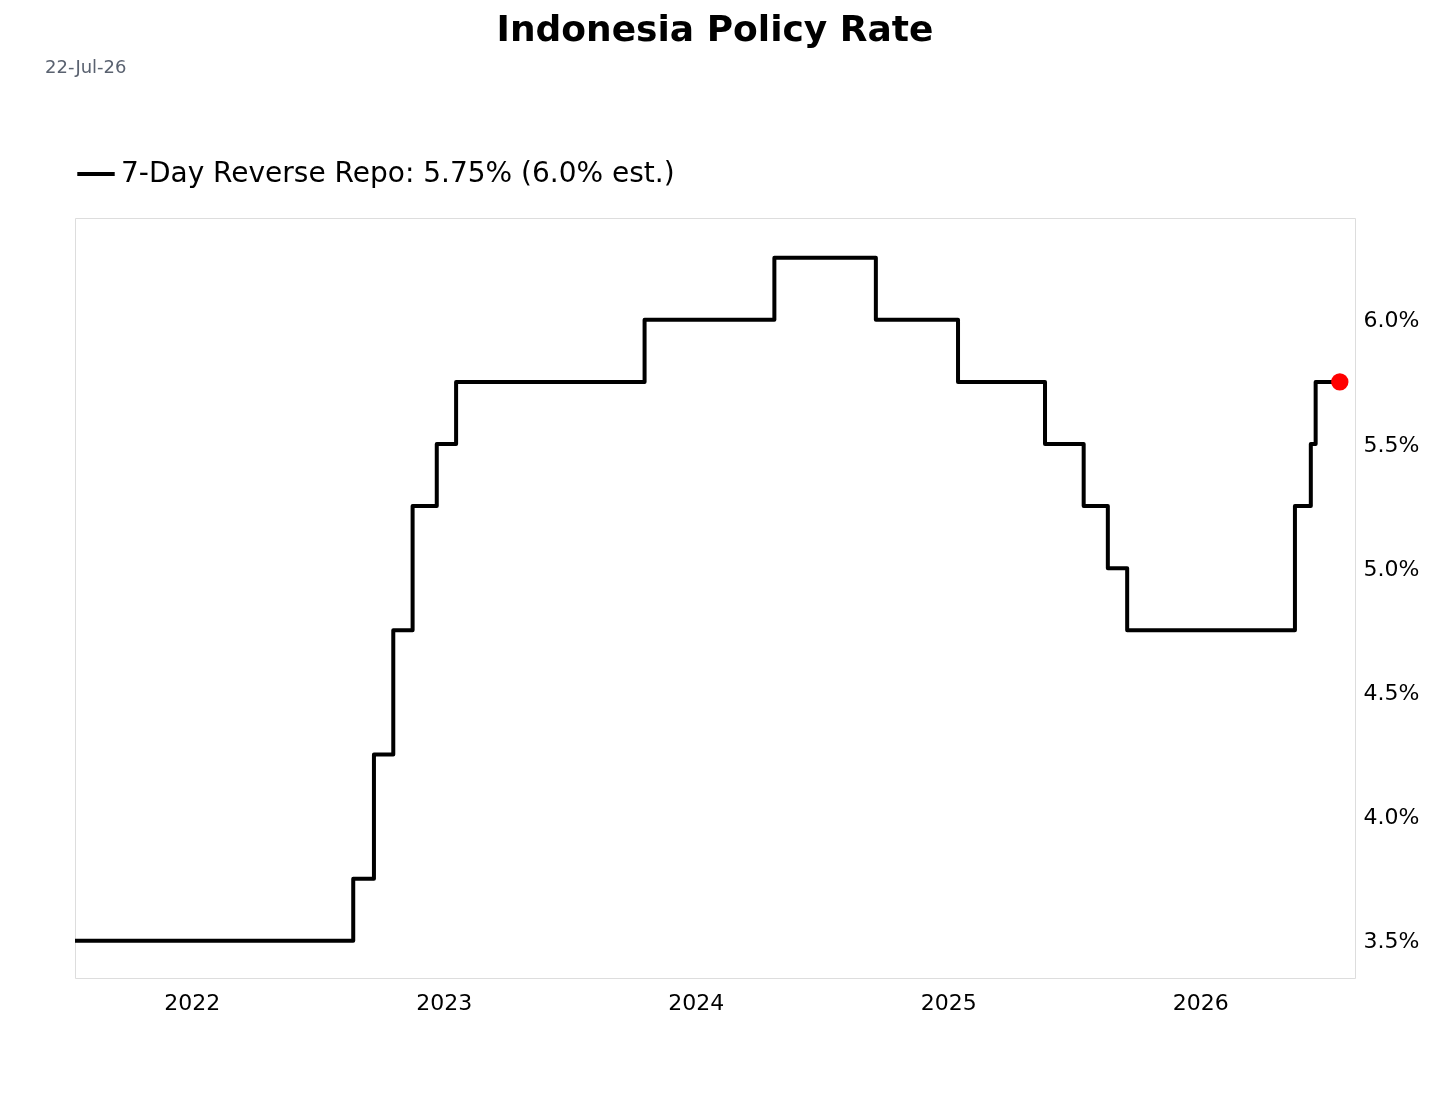 The height and width of the screenshot is (1114, 1456). Describe the element at coordinates (948, 1002) in the screenshot. I see `x-tick-label: 2025` at that location.